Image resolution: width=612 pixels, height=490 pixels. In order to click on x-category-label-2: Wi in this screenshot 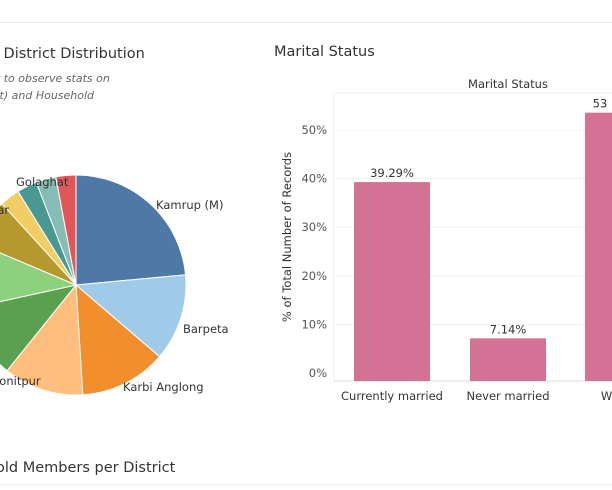, I will do `click(606, 396)`.